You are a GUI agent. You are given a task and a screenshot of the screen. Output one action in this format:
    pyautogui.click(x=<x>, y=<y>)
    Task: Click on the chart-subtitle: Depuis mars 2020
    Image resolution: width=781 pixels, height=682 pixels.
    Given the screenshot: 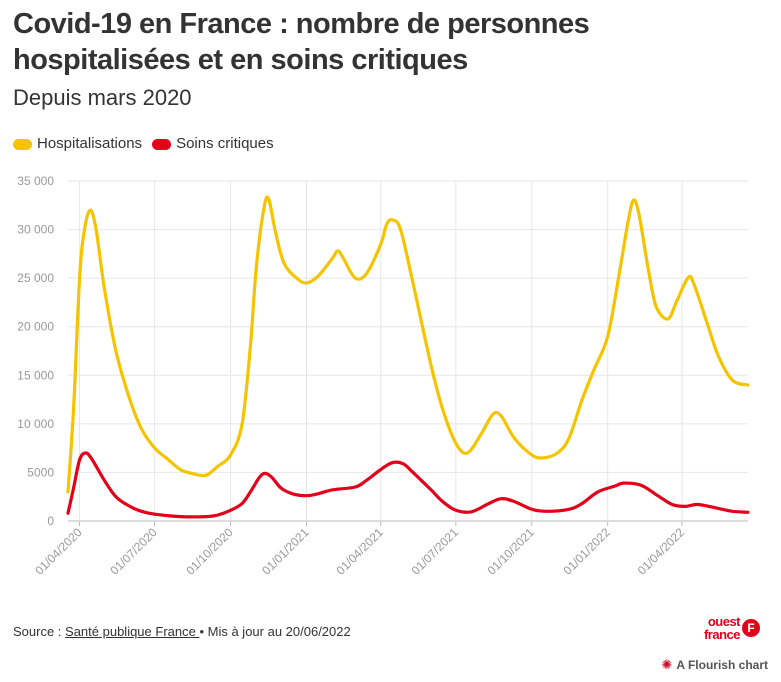 What is the action you would take?
    pyautogui.click(x=102, y=97)
    